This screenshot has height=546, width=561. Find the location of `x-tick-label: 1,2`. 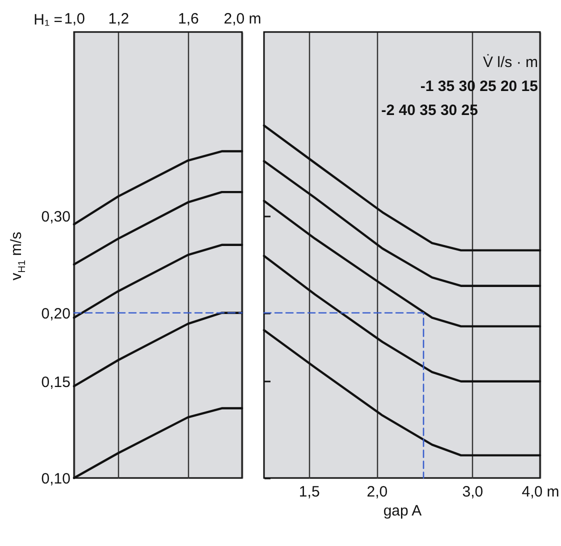

x-tick-label: 1,2 is located at coordinates (119, 19).